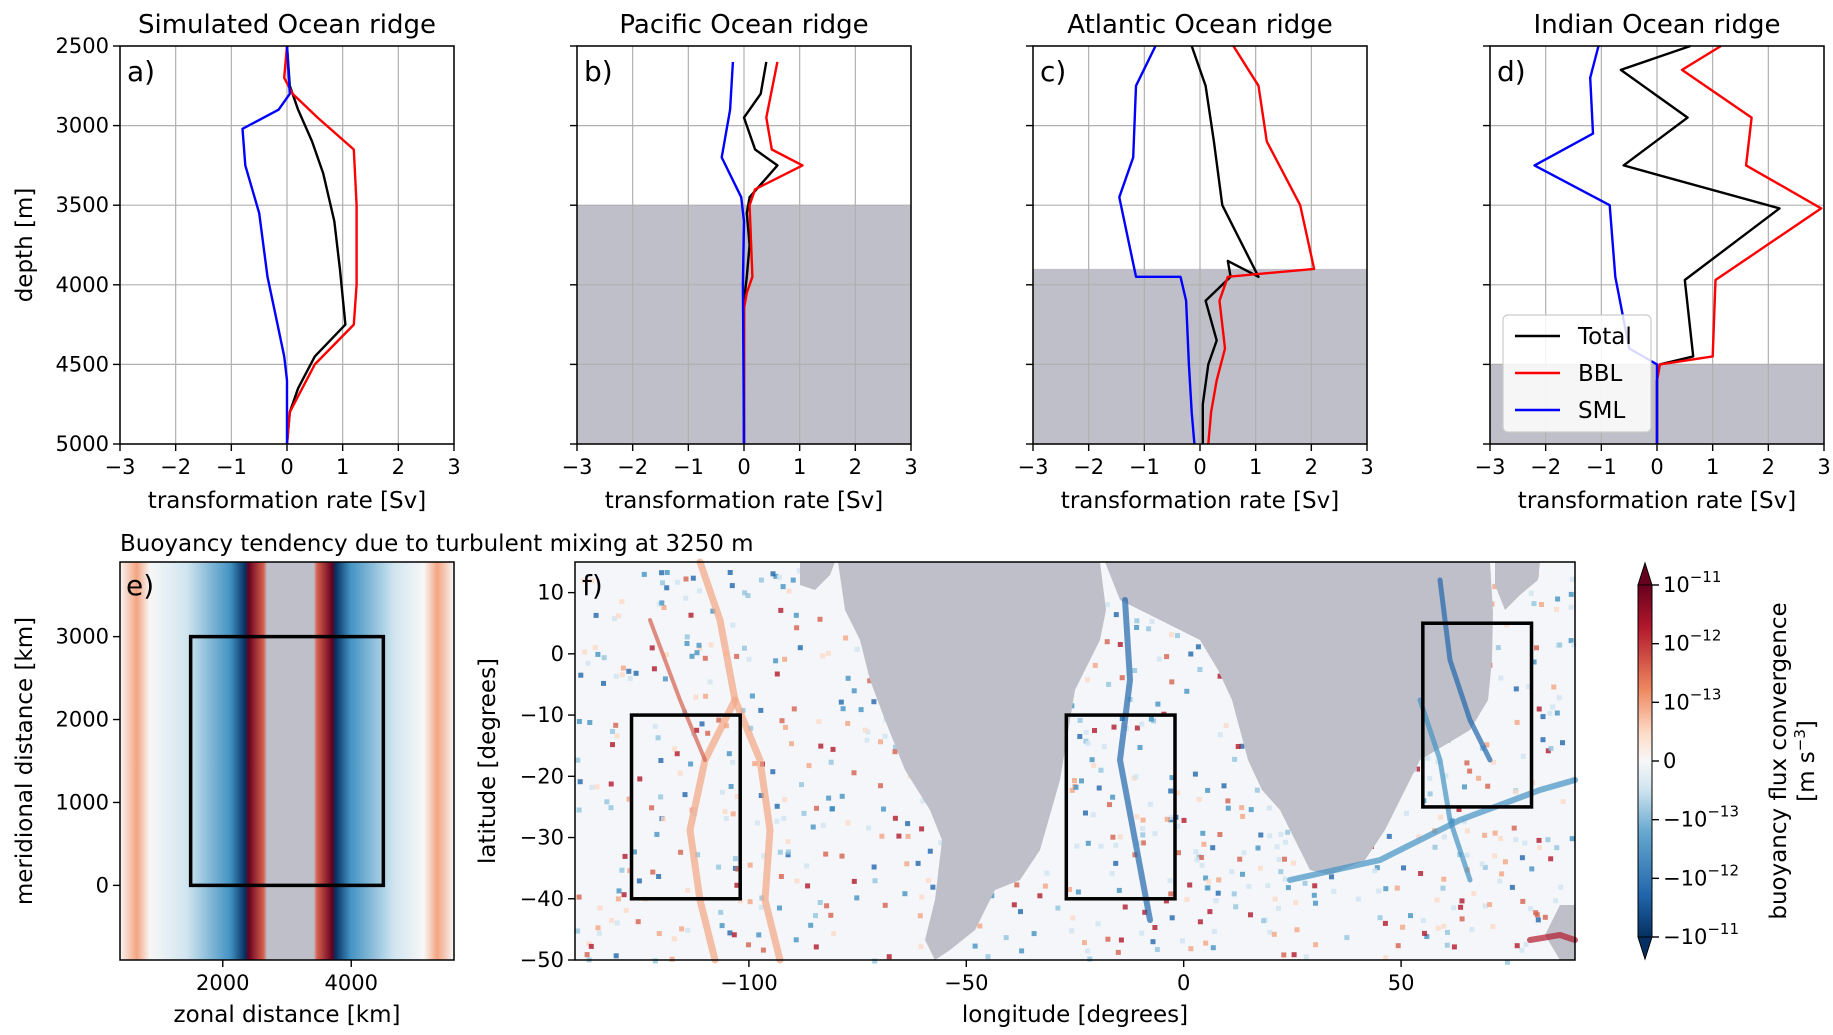 The height and width of the screenshot is (1035, 1833). Describe the element at coordinates (82, 126) in the screenshot. I see `y-tick-label: 3000` at that location.